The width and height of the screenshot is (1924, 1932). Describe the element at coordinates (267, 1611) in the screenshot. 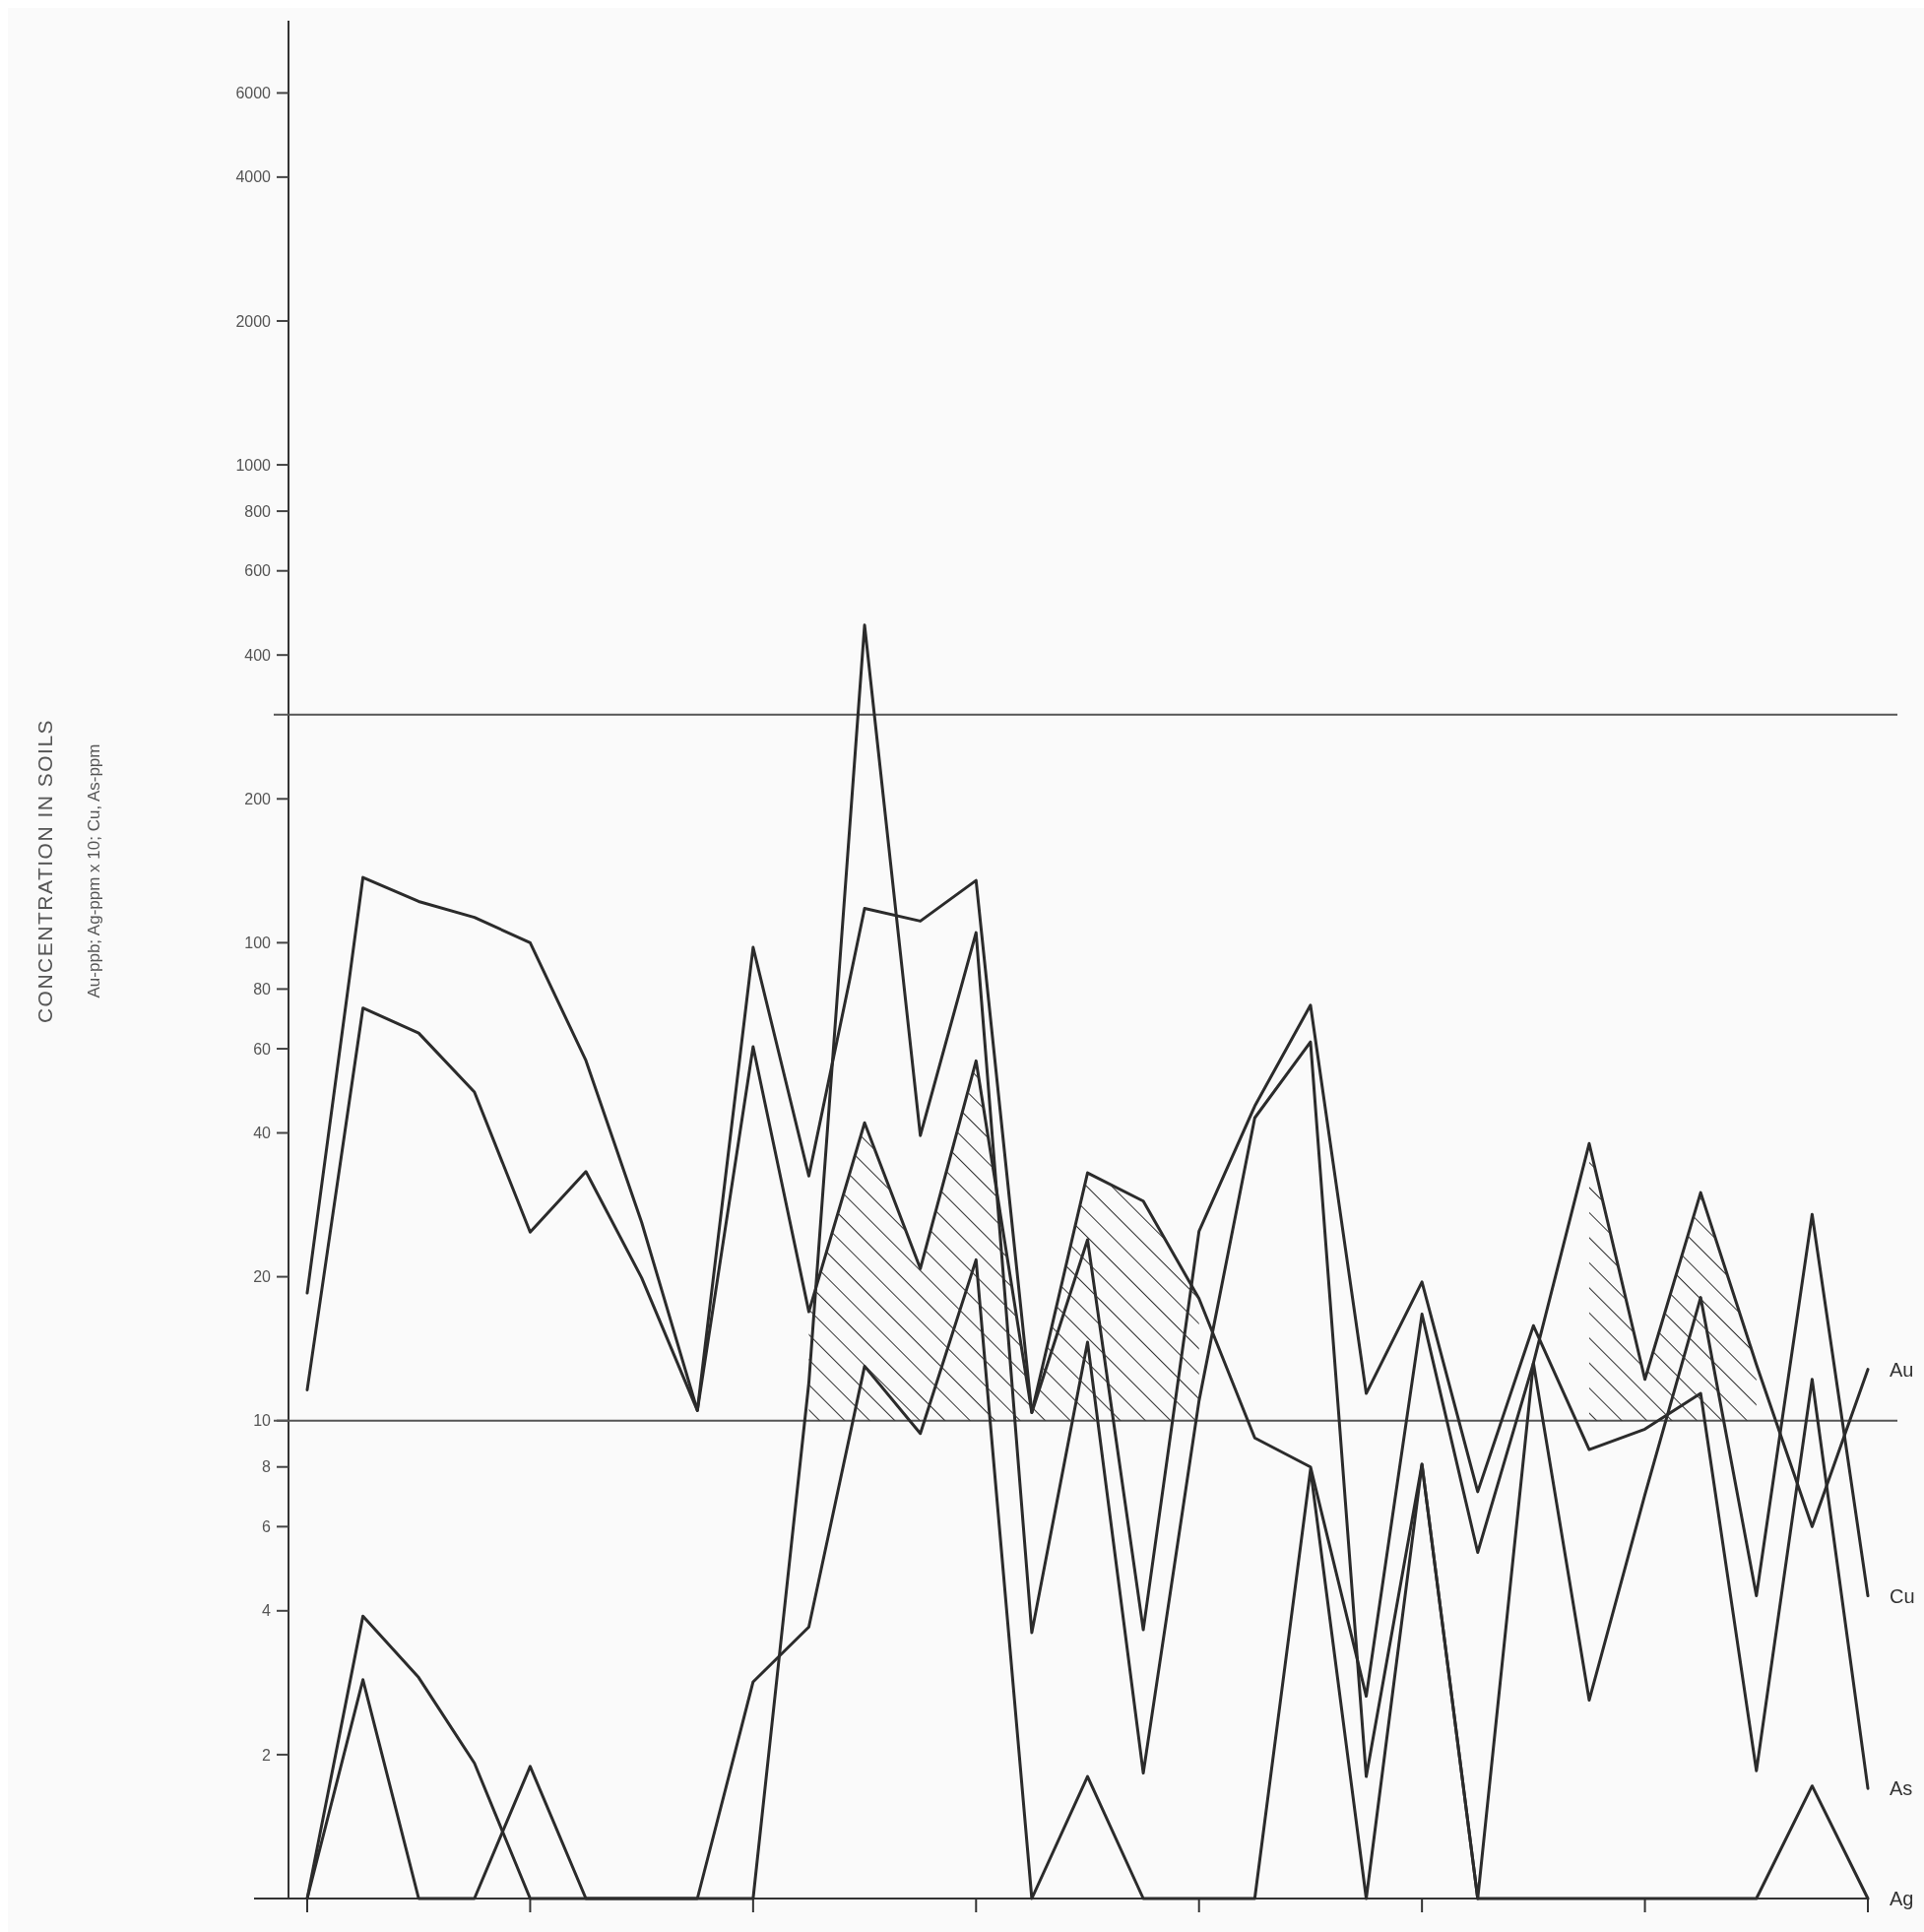

I see `y-tick-label: 4` at that location.